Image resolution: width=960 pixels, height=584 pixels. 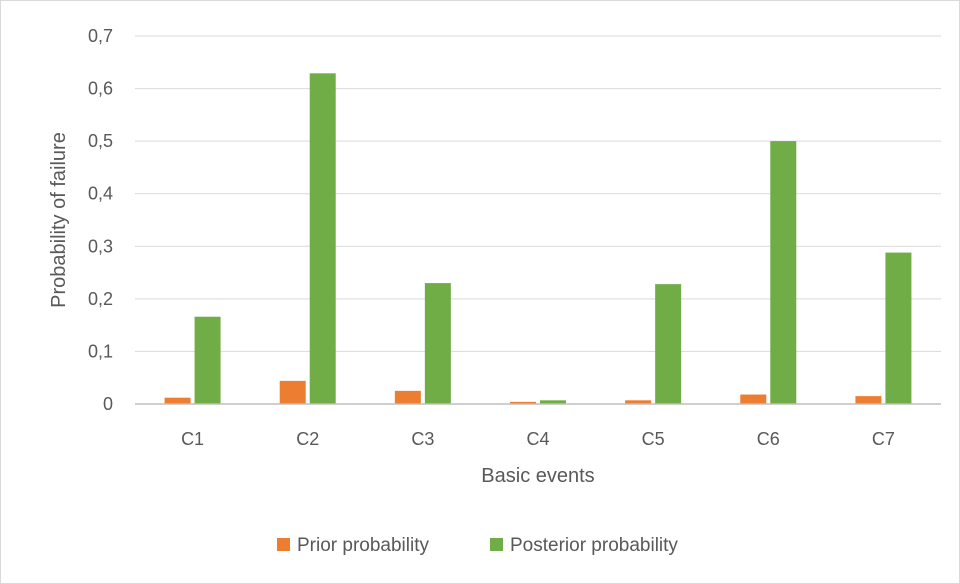 I want to click on prior-bar-c4, so click(x=523, y=402).